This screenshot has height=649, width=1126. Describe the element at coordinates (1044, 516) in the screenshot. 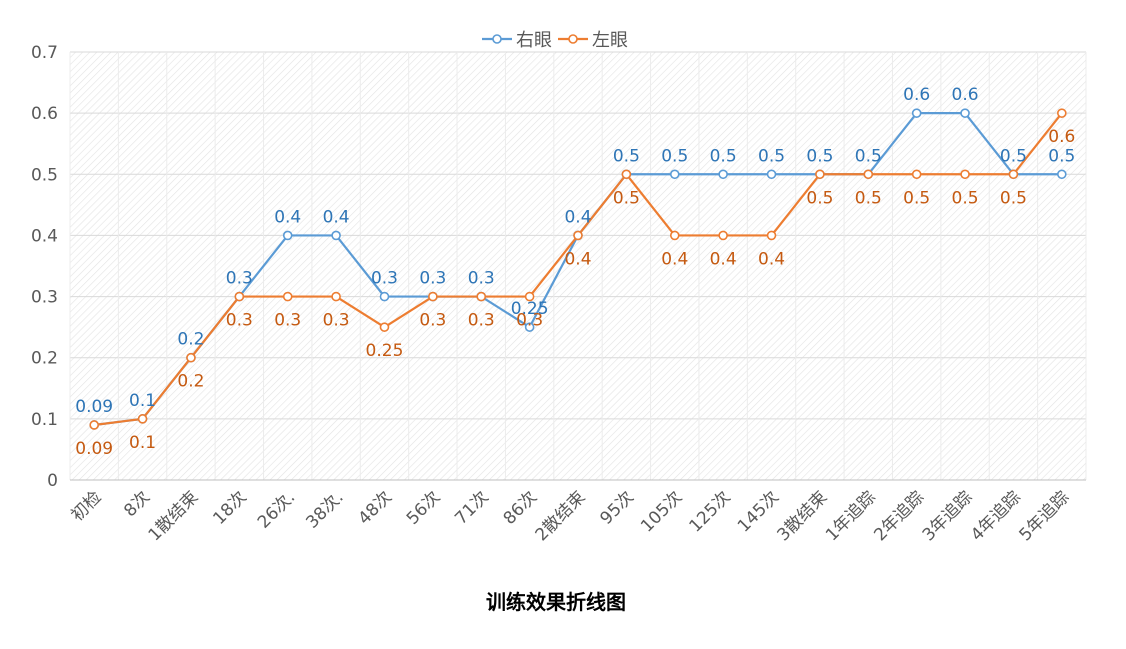

I see `x-tick-label: 5年追踪` at that location.